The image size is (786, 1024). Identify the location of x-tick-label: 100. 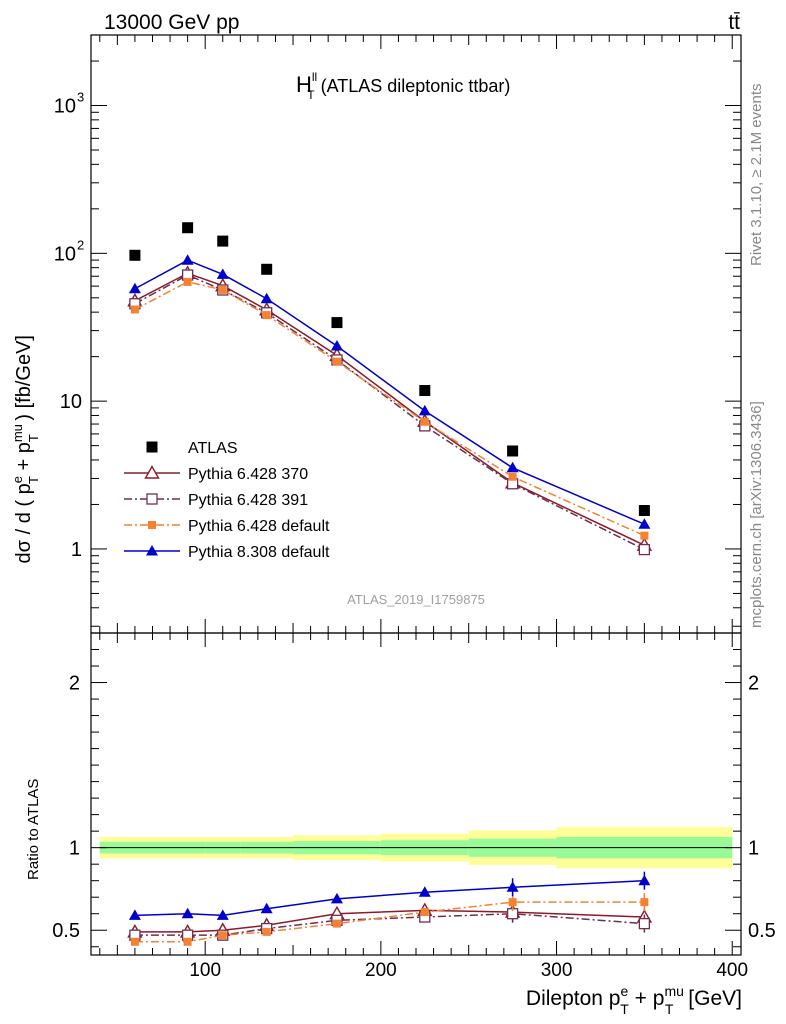
(205, 970).